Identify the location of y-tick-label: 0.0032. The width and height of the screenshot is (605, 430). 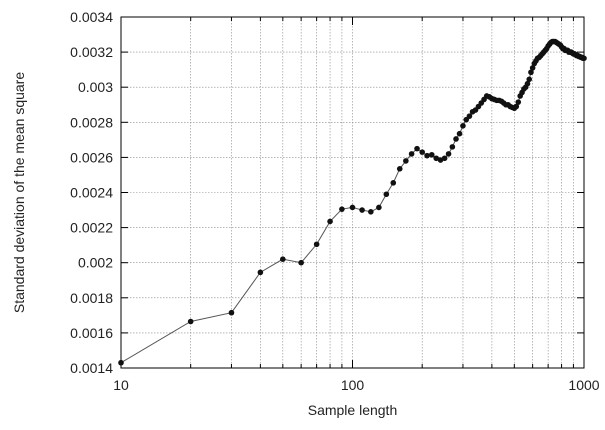
(91, 52).